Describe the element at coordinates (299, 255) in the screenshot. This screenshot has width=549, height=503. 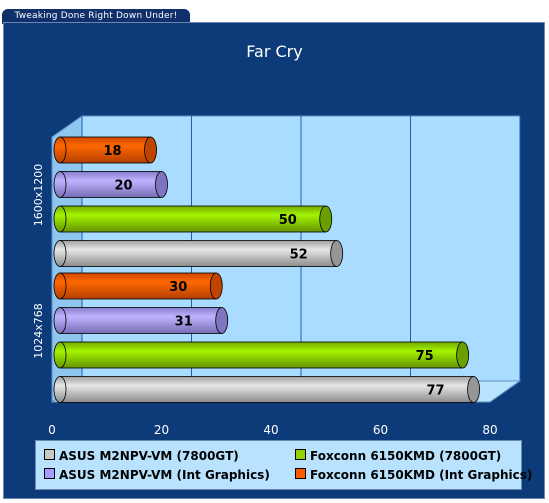
I see `bar-value-label: 52` at that location.